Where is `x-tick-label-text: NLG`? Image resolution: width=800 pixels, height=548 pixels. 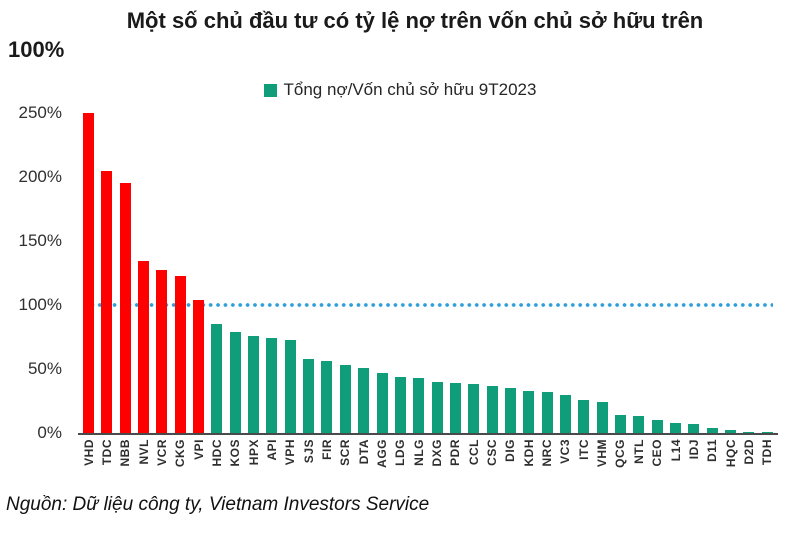
x-tick-label-text: NLG is located at coordinates (418, 452).